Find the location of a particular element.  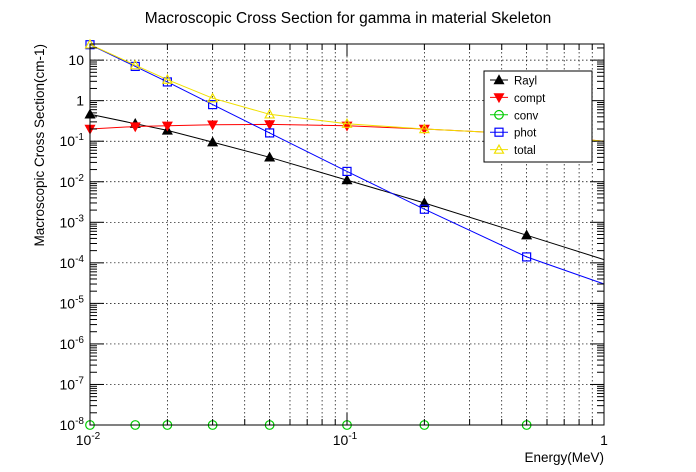

y-tick-label: 10⁻³ is located at coordinates (72, 221).